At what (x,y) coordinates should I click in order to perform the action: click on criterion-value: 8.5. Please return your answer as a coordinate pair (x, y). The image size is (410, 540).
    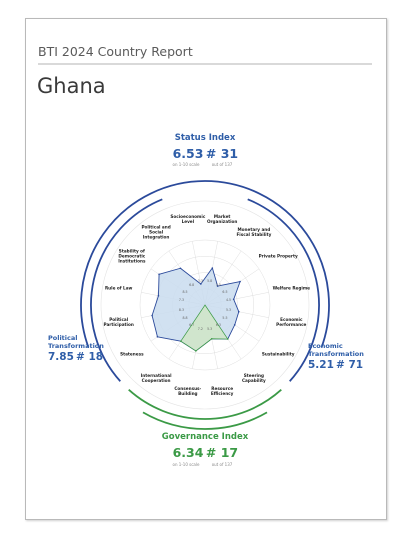
    Looking at the image, I should click on (185, 291).